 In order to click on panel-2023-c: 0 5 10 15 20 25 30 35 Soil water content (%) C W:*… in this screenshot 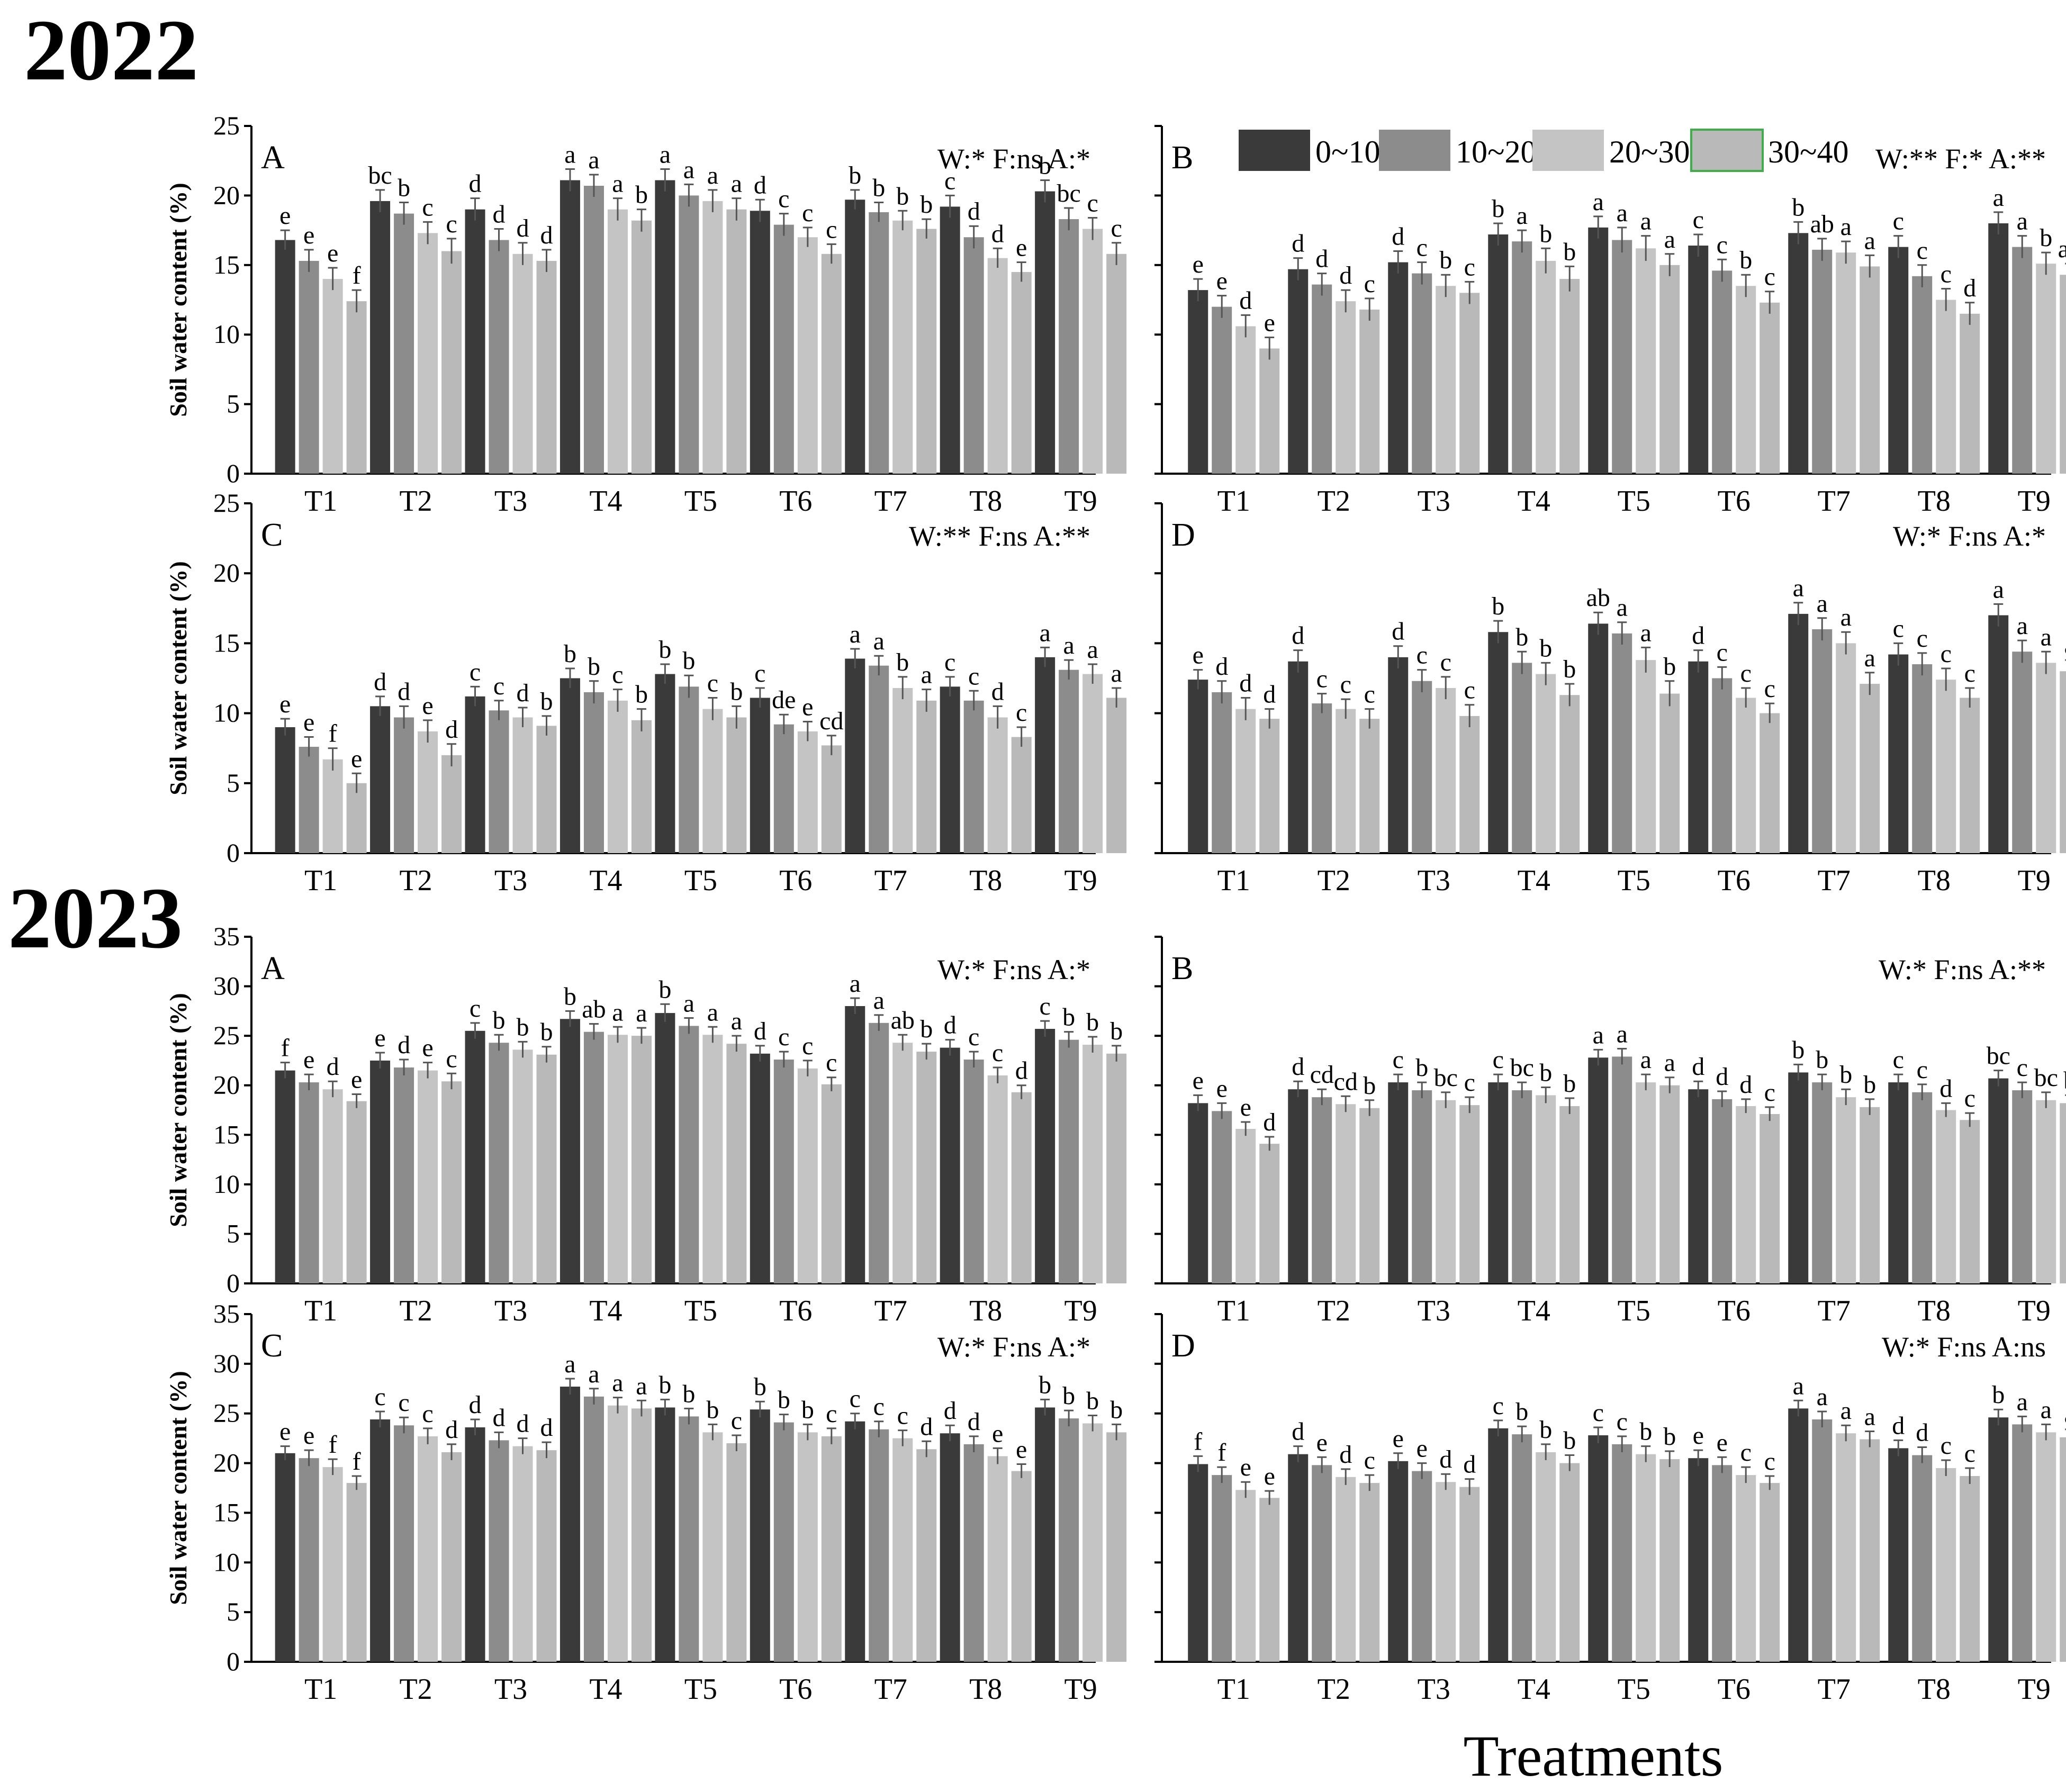, I will do `click(646, 1502)`.